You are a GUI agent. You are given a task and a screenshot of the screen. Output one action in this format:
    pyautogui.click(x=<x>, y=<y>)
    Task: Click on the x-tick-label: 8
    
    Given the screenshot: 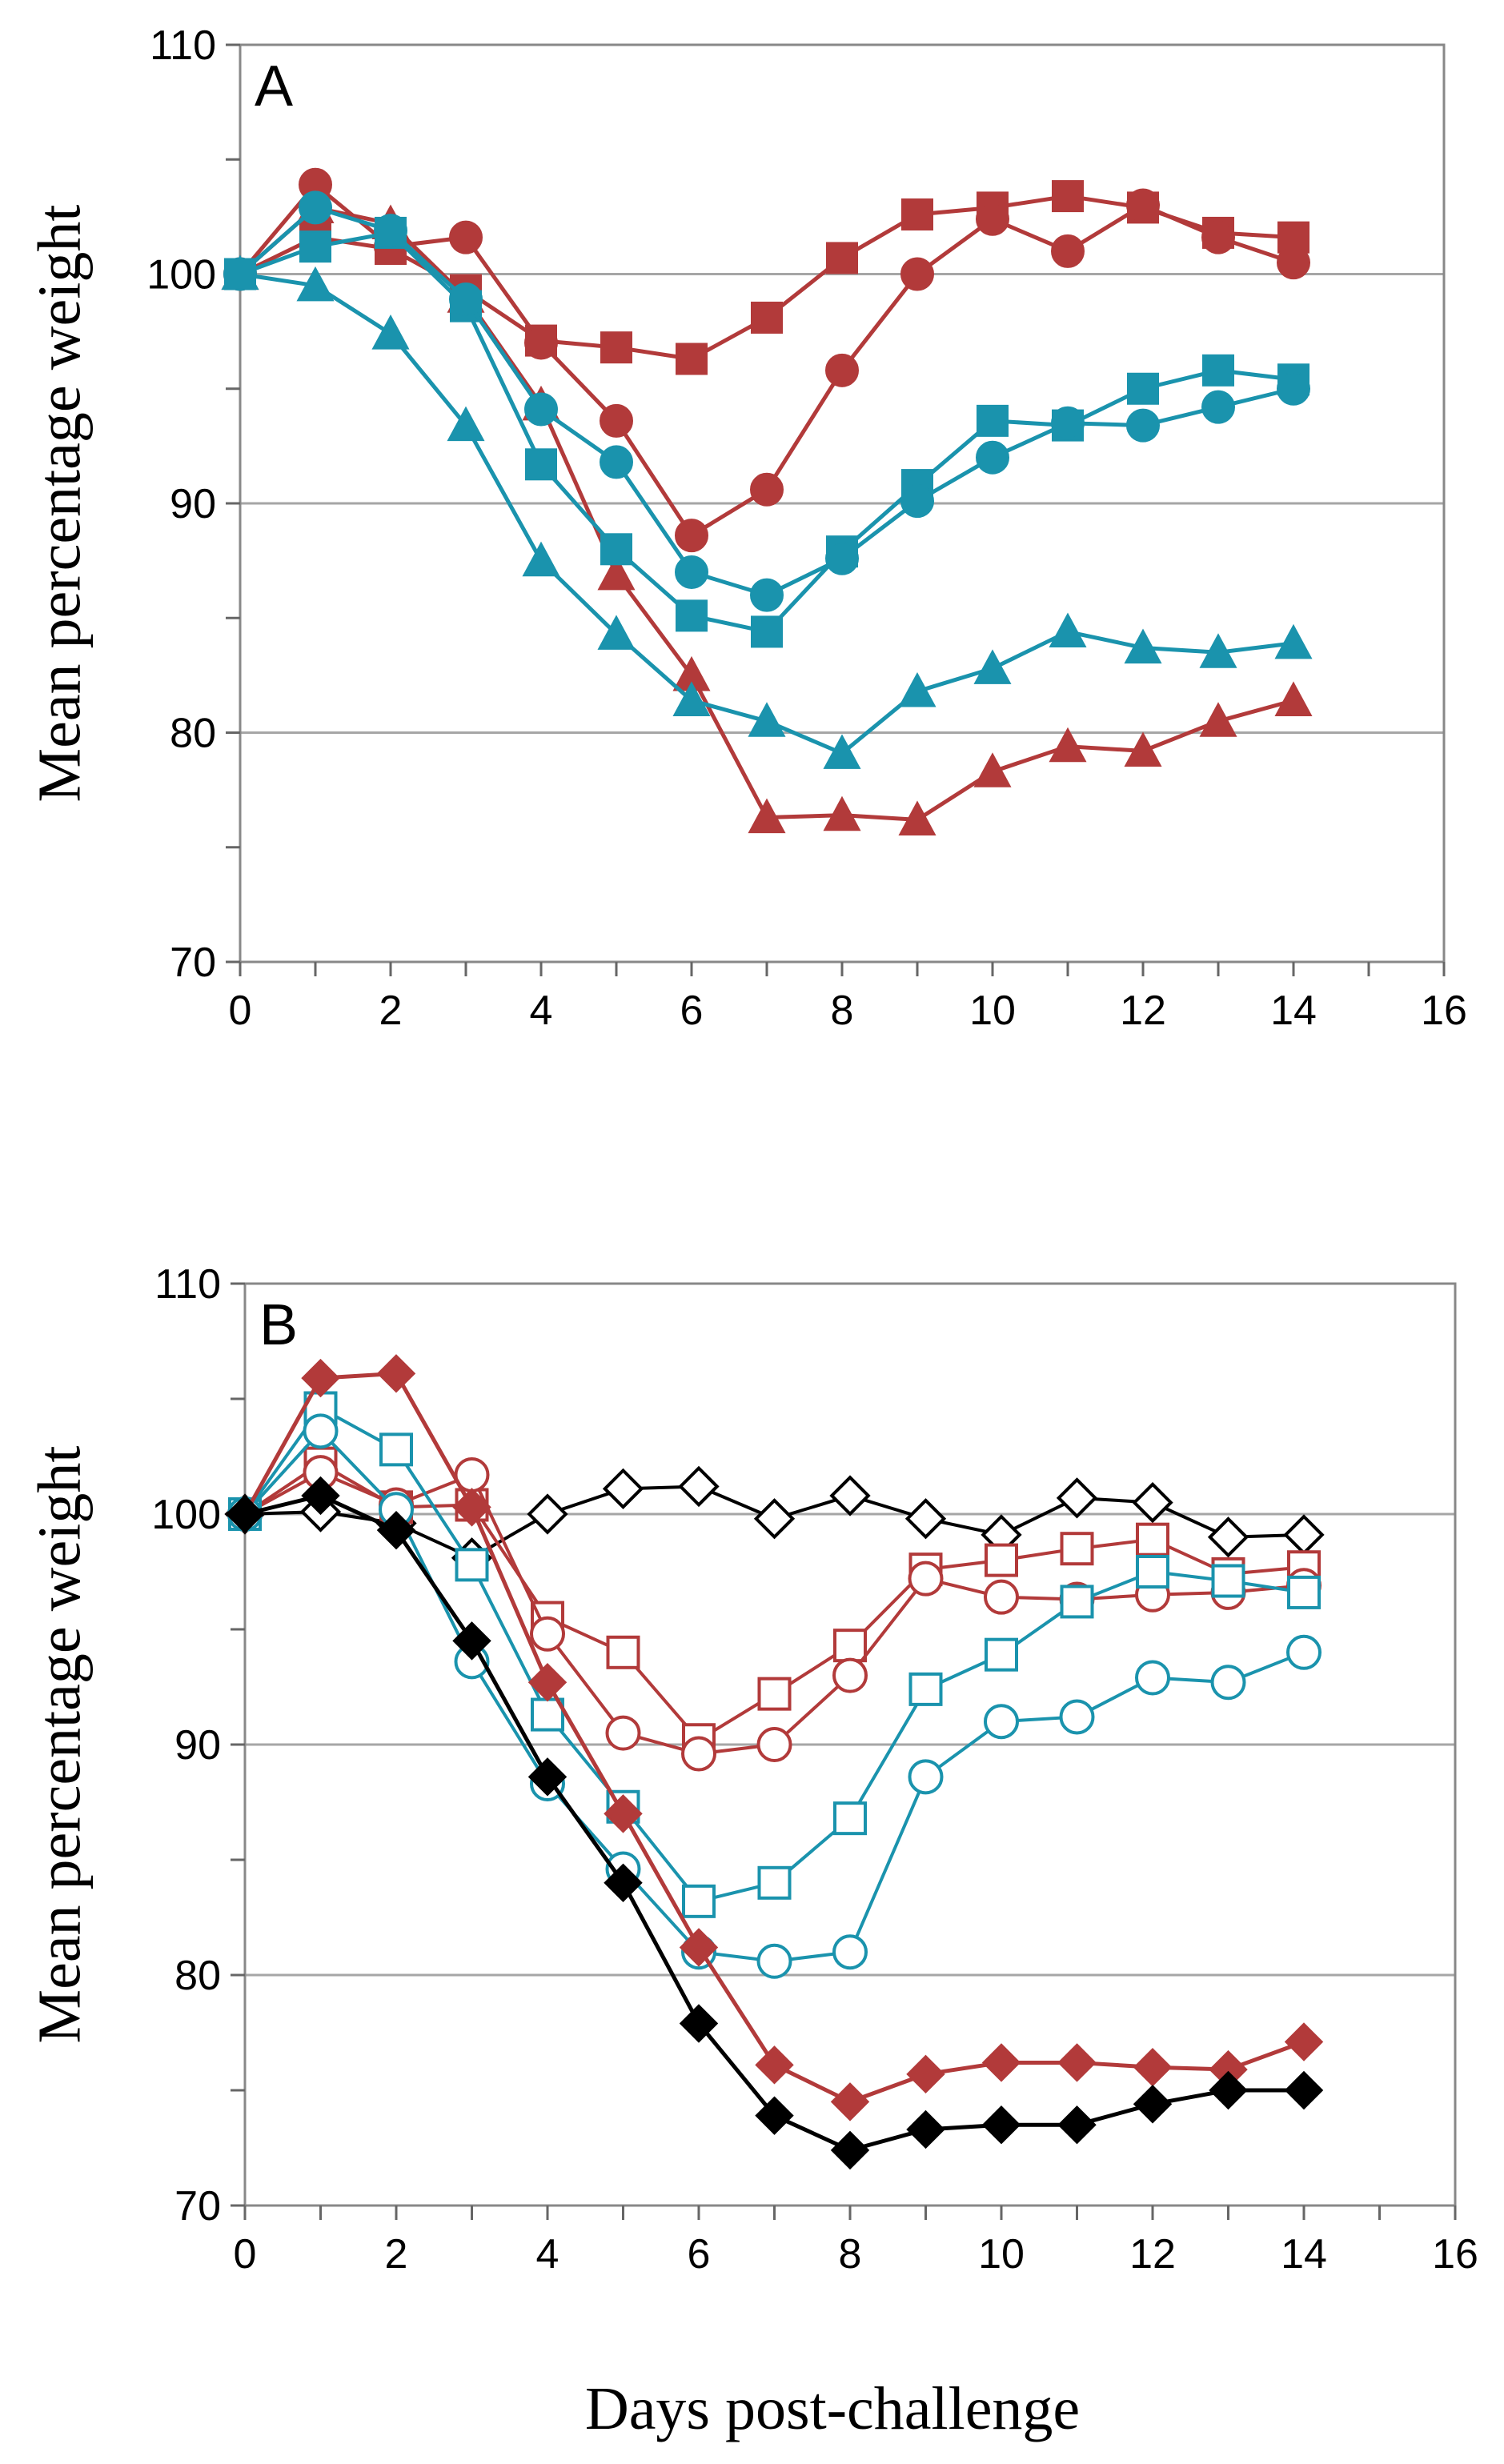 What is the action you would take?
    pyautogui.click(x=850, y=2254)
    